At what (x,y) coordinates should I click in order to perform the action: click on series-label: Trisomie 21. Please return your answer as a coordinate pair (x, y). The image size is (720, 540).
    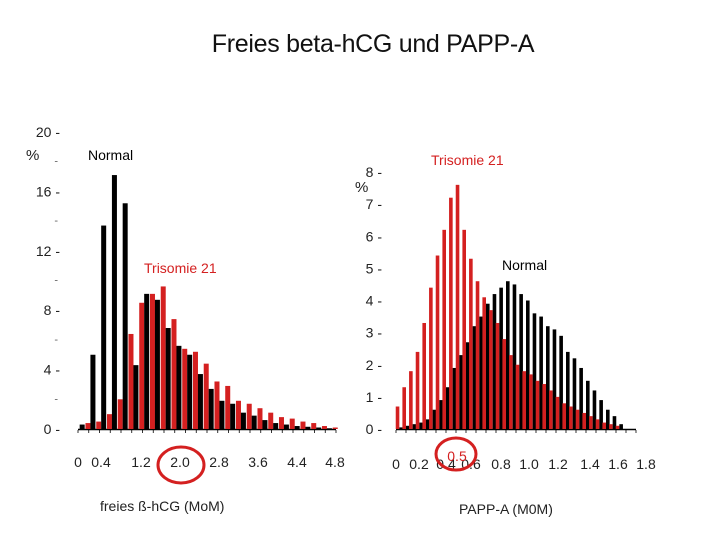
    Looking at the image, I should click on (180, 268).